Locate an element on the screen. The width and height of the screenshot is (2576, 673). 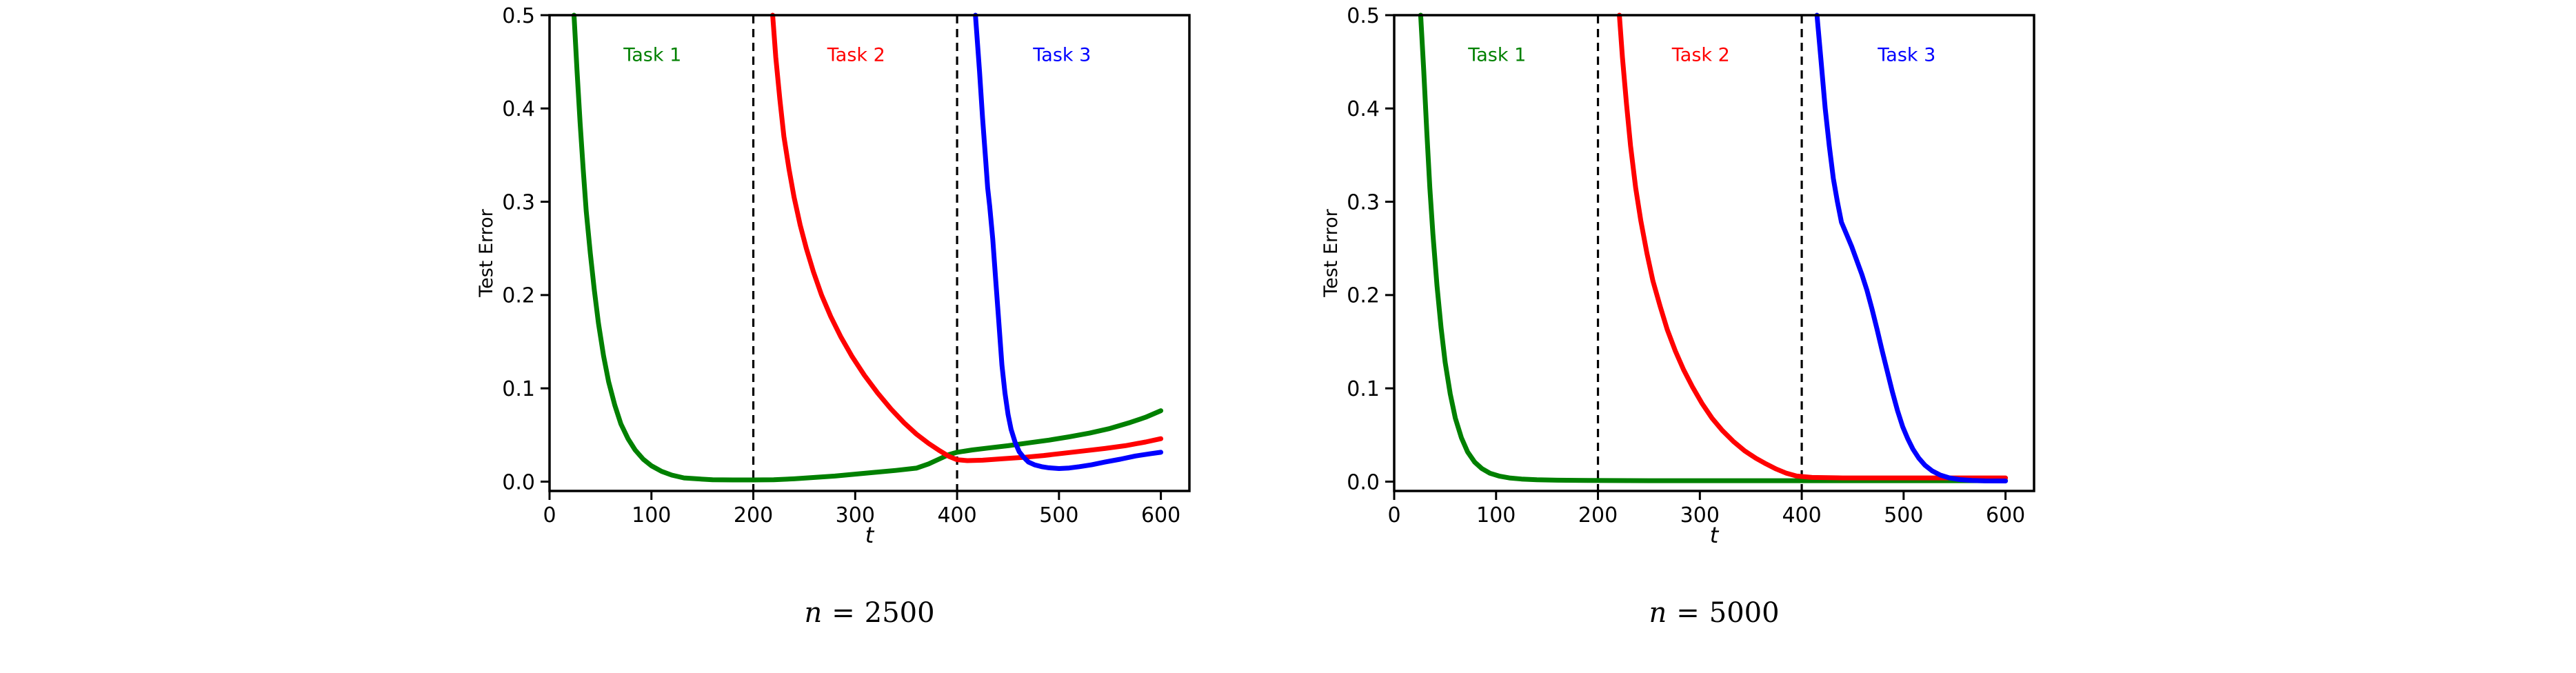
chart-caption-left: n = 2500 is located at coordinates (869, 613).